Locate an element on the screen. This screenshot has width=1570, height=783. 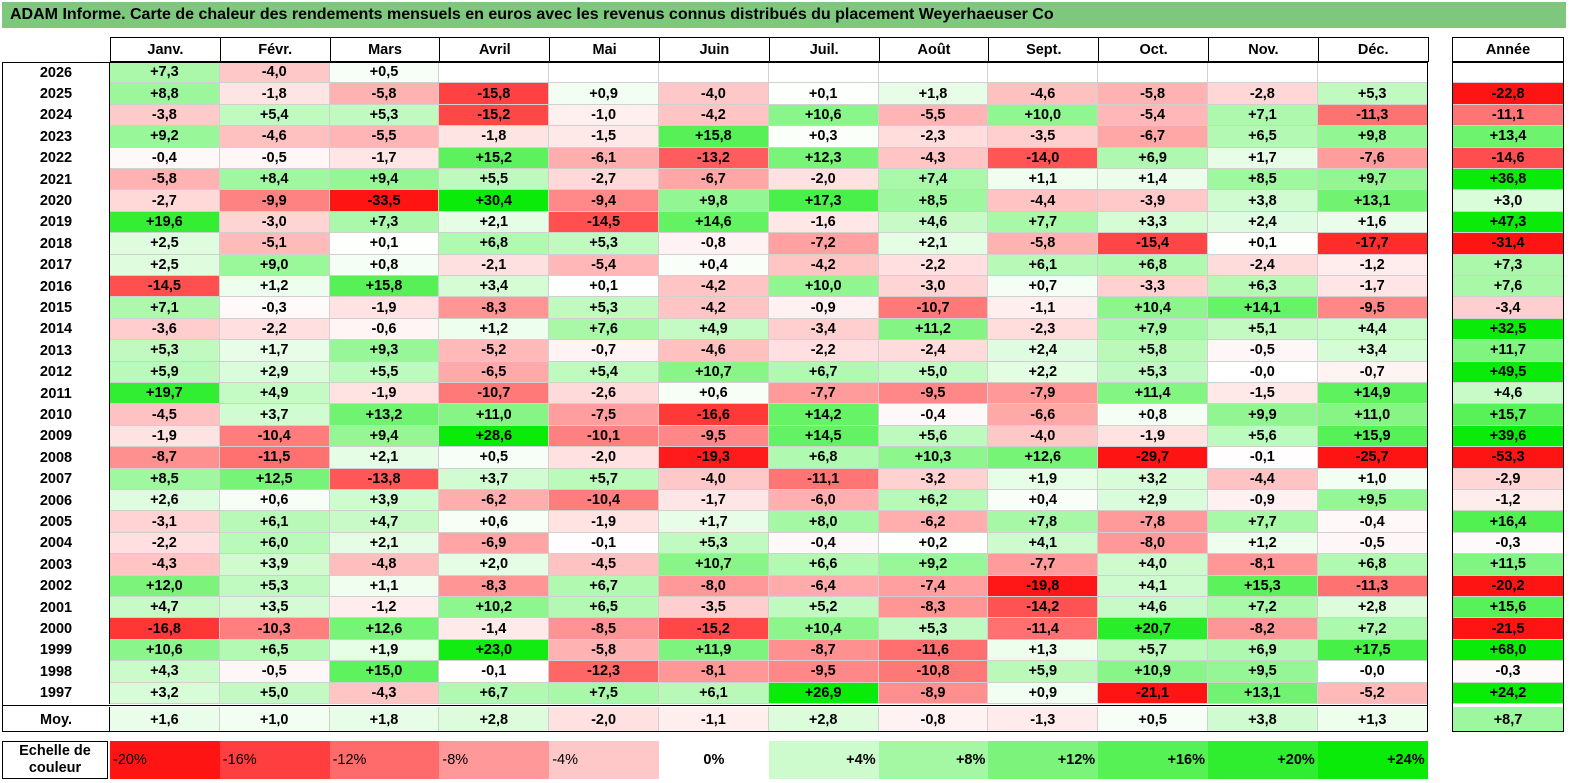
heatmap-cell: -4,4 is located at coordinates (1263, 479).